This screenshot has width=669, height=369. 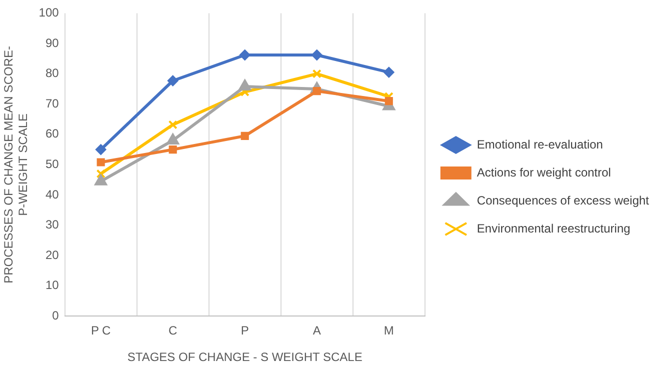 I want to click on x-tick-label: P C, so click(x=101, y=331).